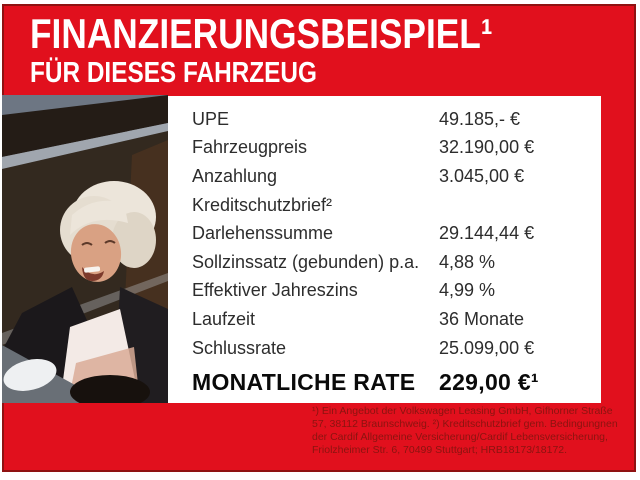 The width and height of the screenshot is (640, 480). What do you see at coordinates (263, 233) in the screenshot?
I see `row-label: Darlehenssumme` at bounding box center [263, 233].